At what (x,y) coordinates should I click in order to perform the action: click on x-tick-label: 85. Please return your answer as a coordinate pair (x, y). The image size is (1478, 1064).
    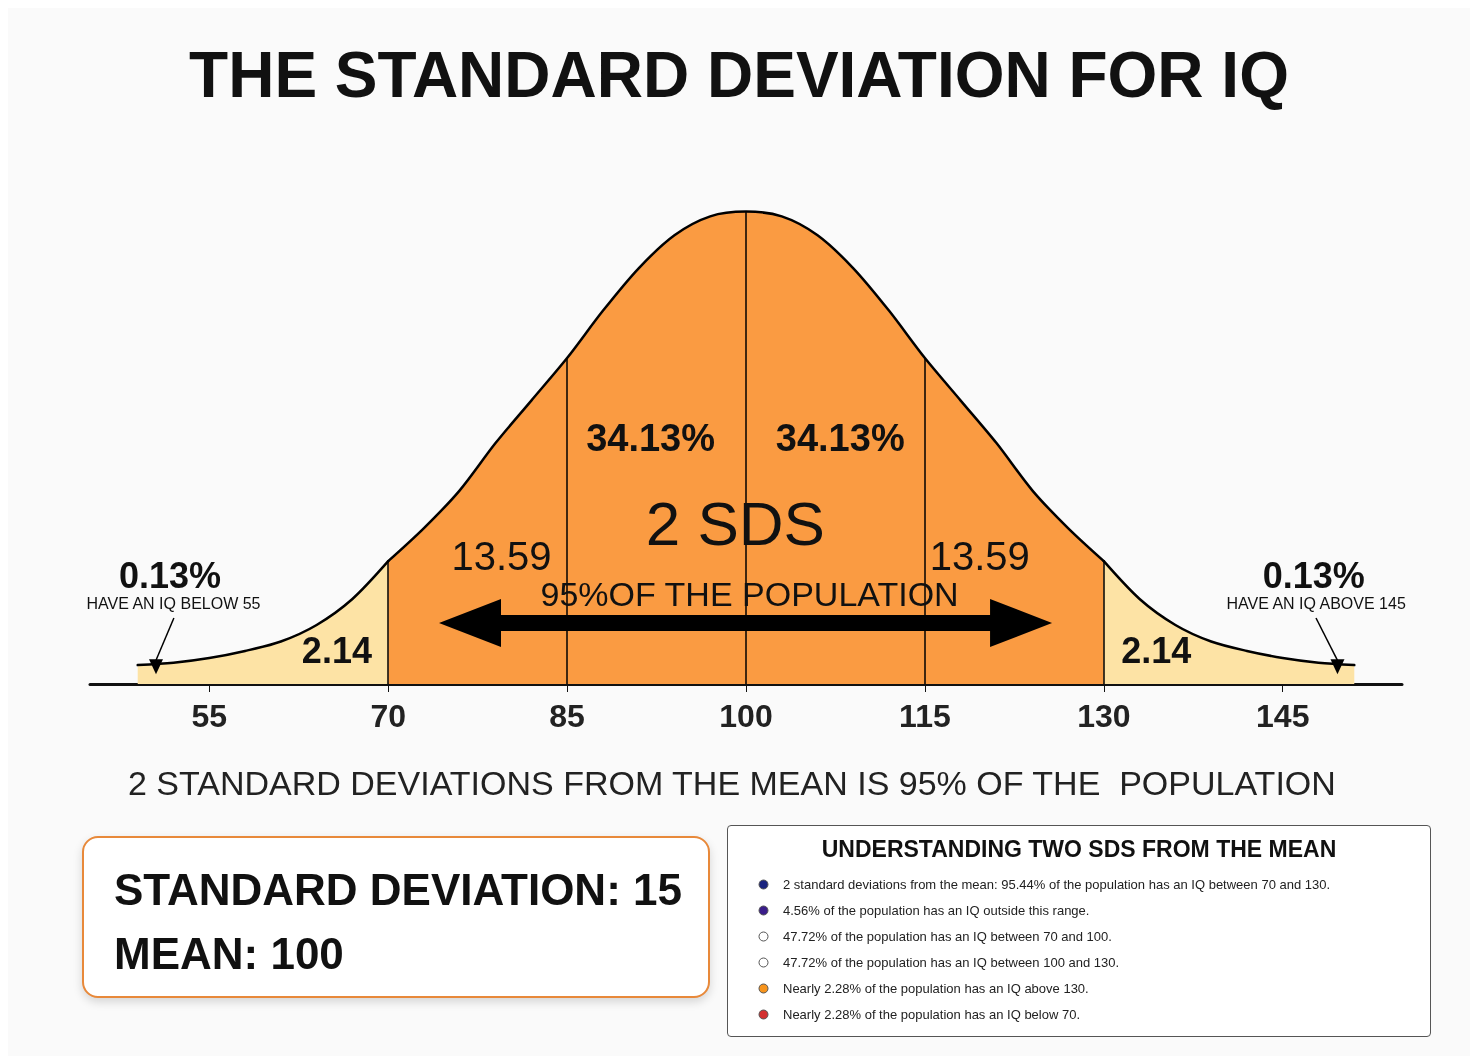
    Looking at the image, I should click on (567, 716).